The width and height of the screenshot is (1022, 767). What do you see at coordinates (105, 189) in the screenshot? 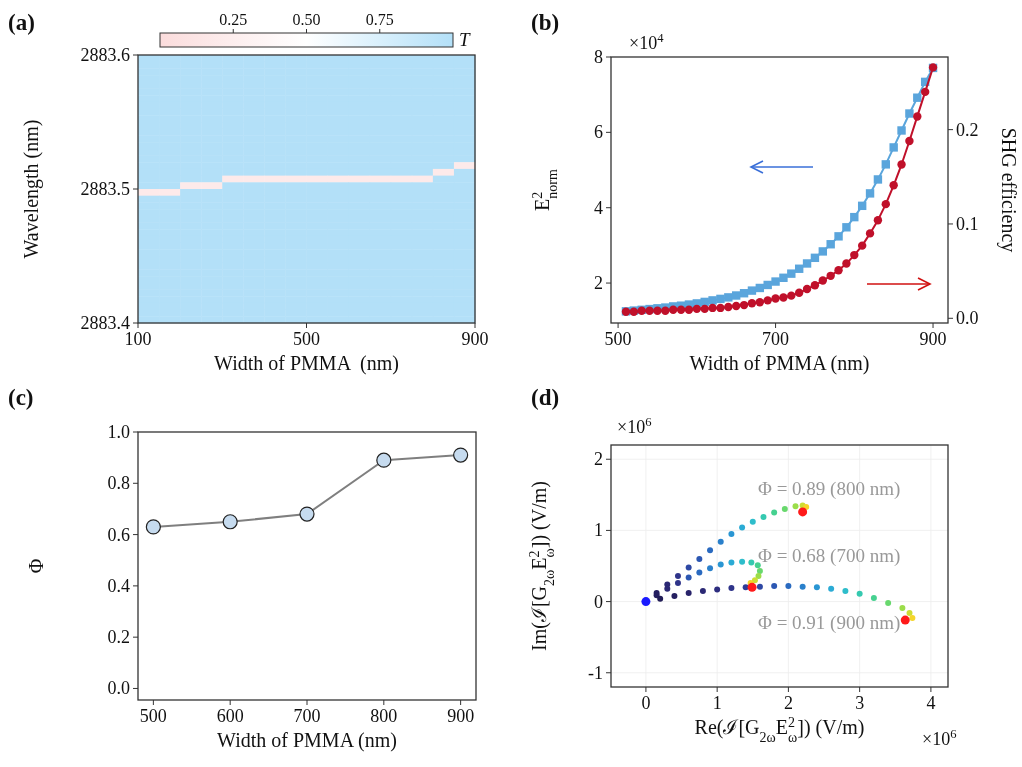
I see `y-tick-label: 2883.5` at bounding box center [105, 189].